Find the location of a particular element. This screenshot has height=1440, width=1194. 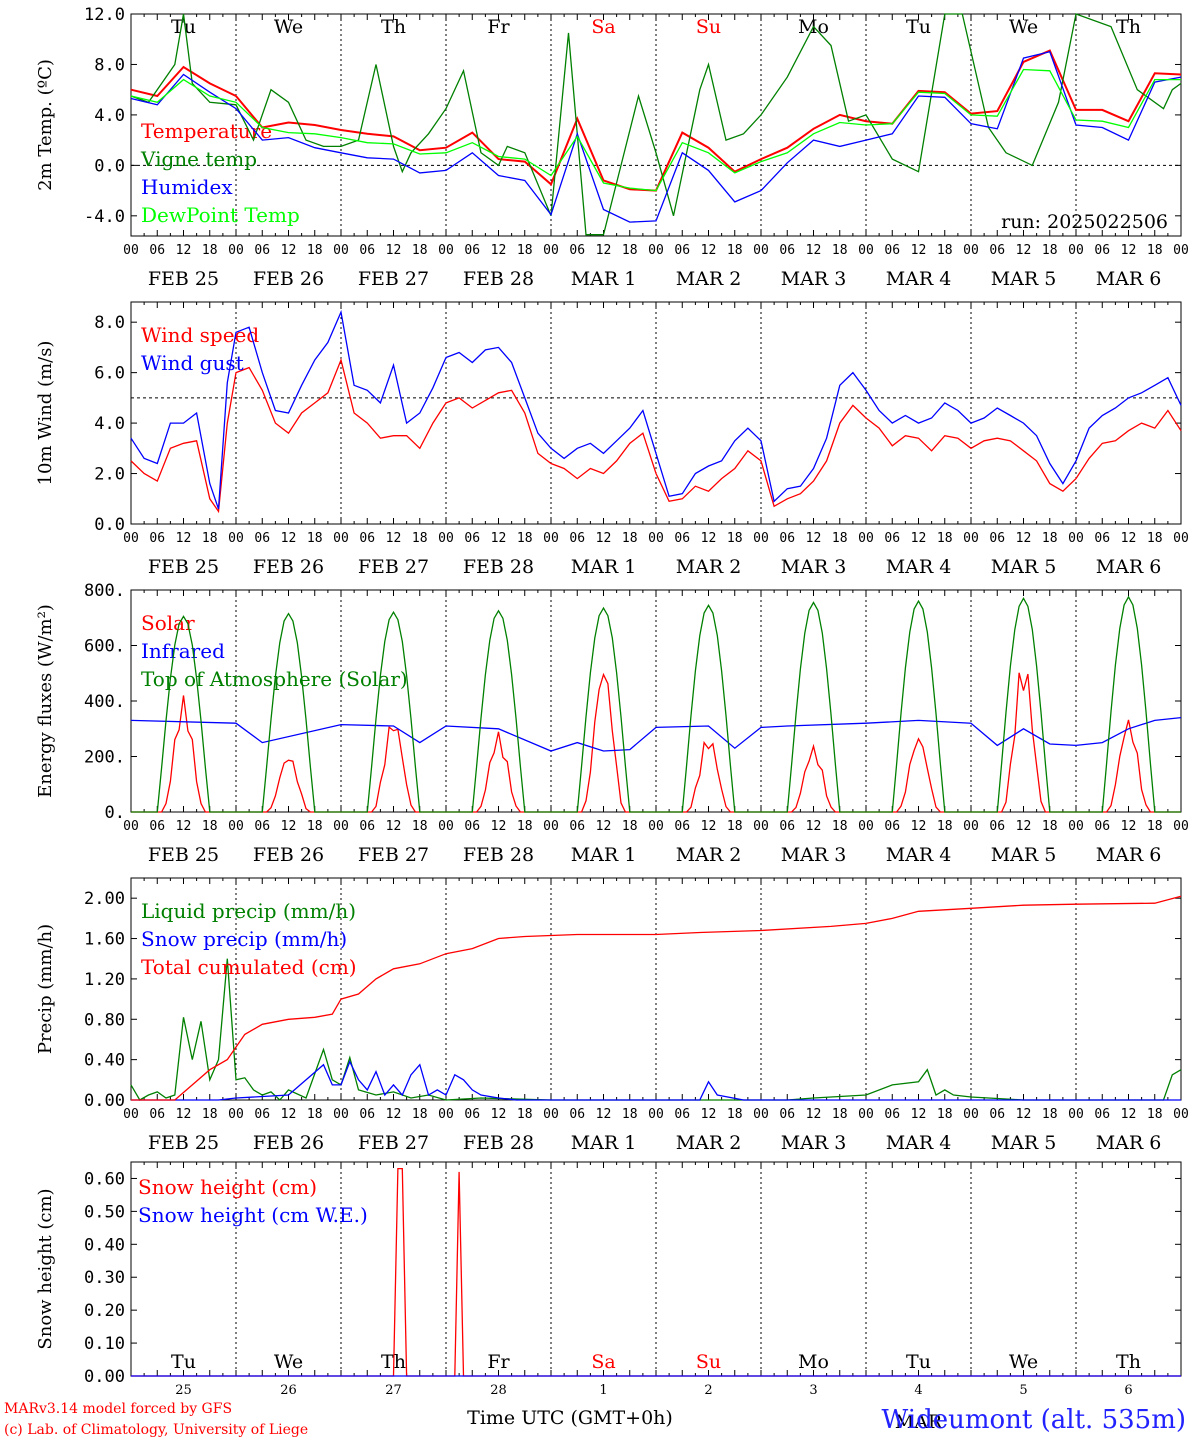

legend-vigne-temp: Vigne temp is located at coordinates (198, 159).